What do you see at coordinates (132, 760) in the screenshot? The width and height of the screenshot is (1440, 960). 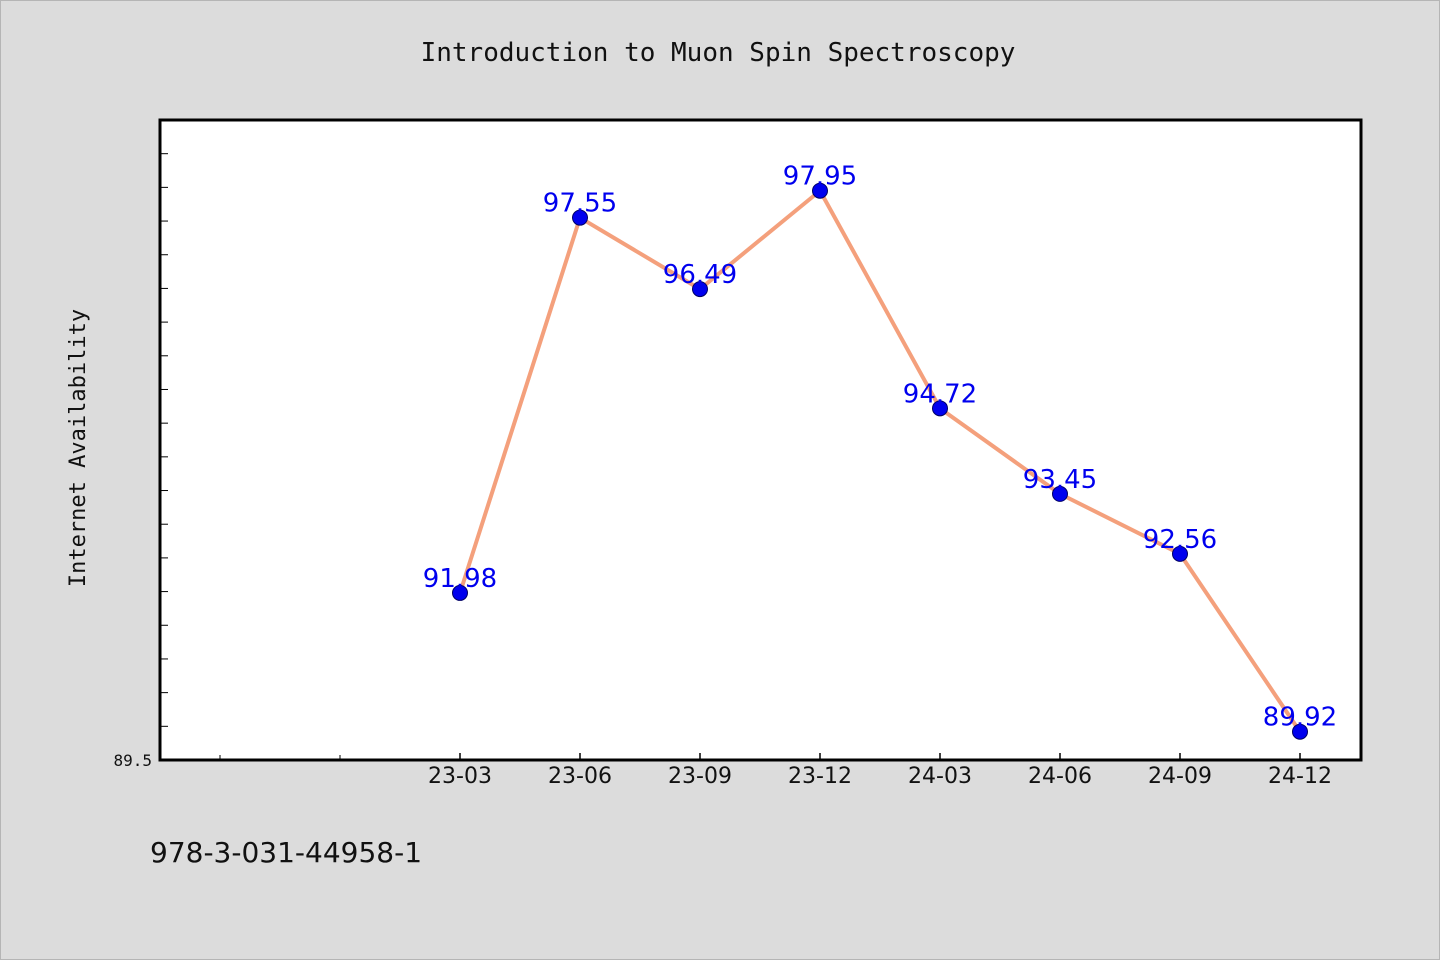 I see `y-tick-label: 89.5` at bounding box center [132, 760].